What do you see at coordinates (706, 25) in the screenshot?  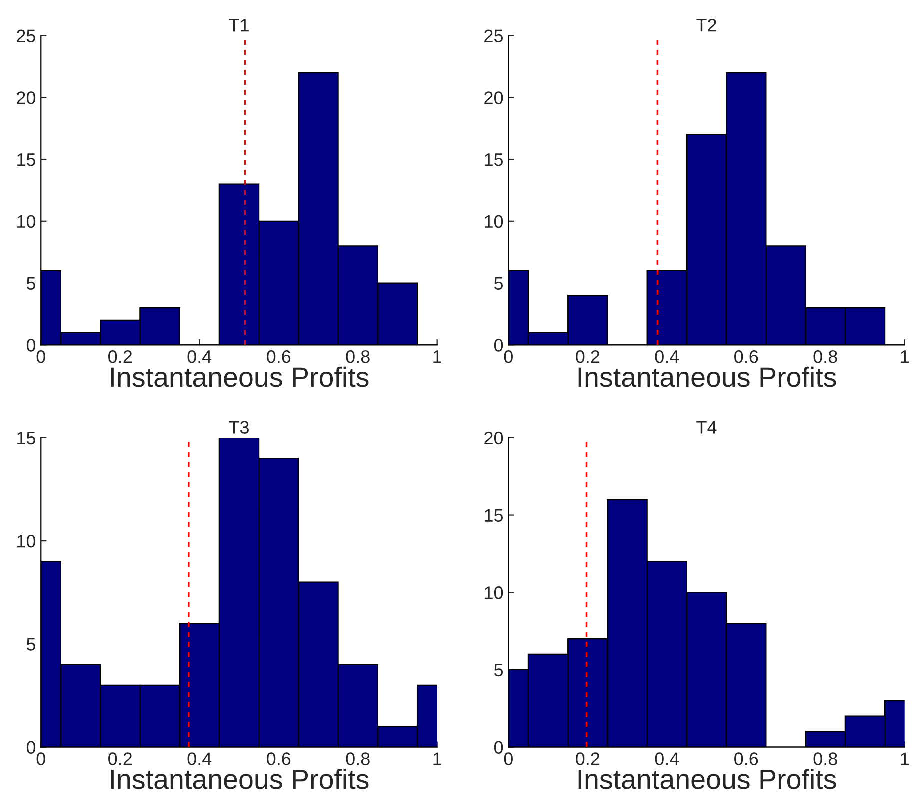 I see `chart-title: T2` at bounding box center [706, 25].